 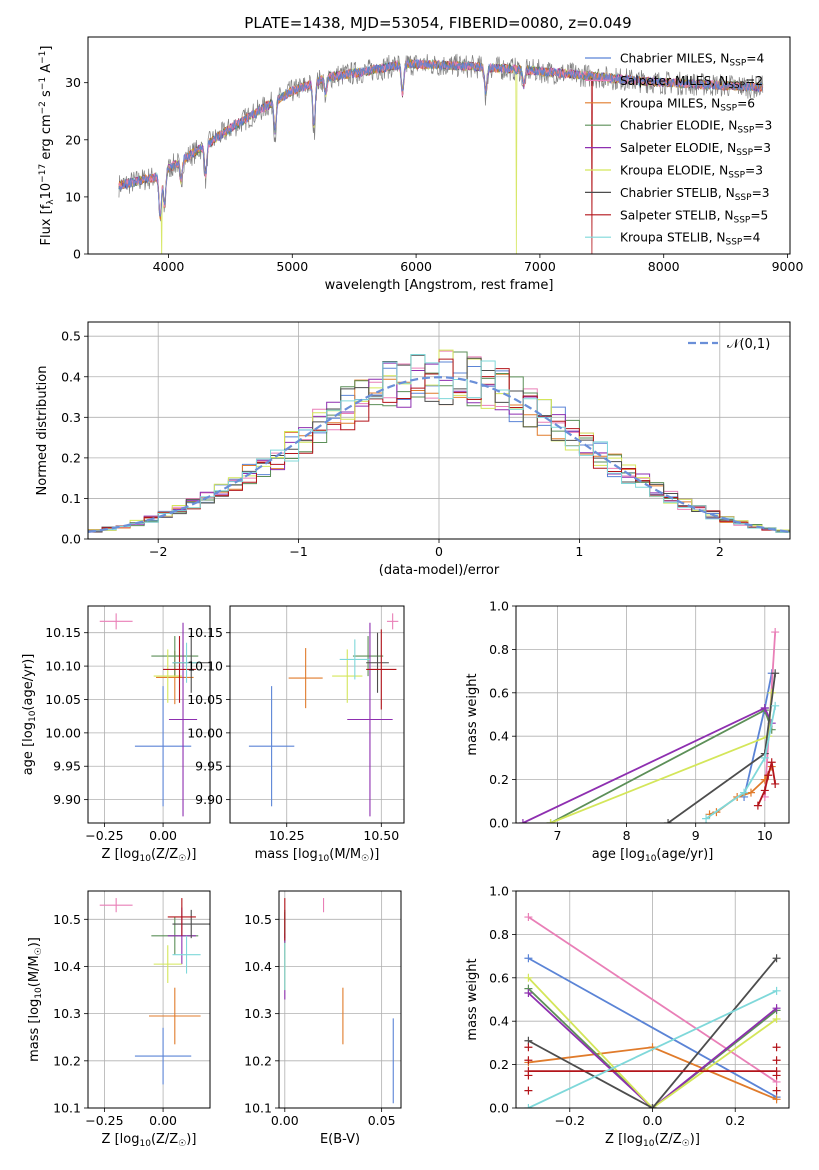 I want to click on x-axis-label: E(B-V), so click(x=340, y=1139).